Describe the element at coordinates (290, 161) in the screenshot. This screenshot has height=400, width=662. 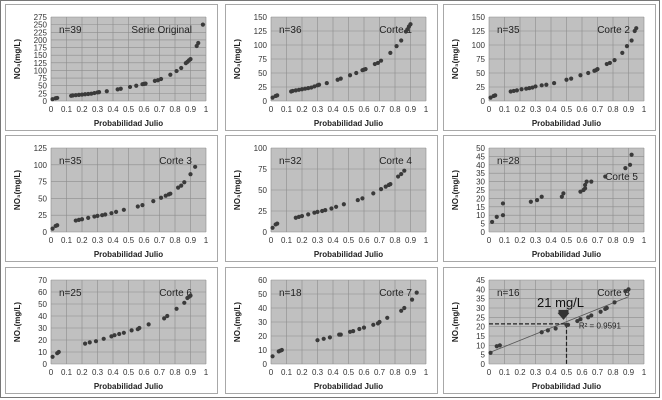
I see `n-label: n=32` at that location.